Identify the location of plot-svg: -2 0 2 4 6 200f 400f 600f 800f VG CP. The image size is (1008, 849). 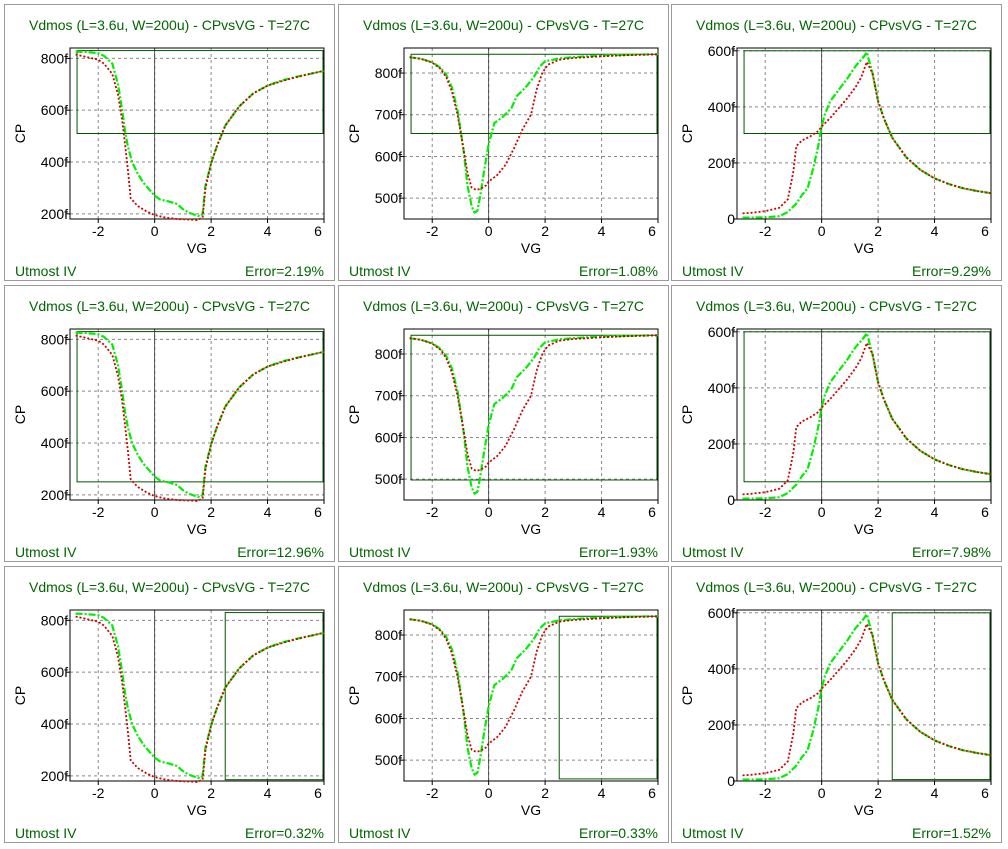
(168, 151).